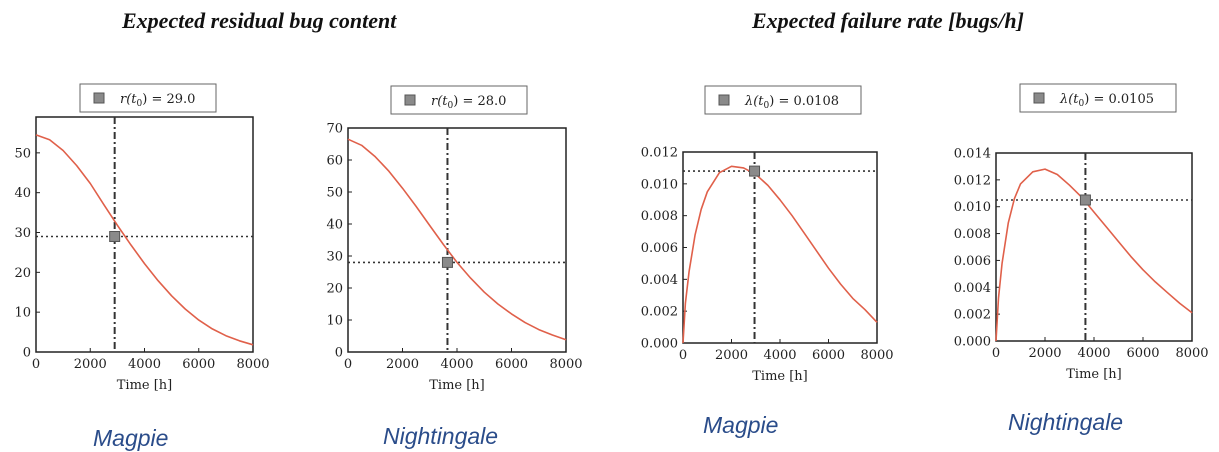  What do you see at coordinates (131, 438) in the screenshot?
I see `caption-magpie-residual: Magpie` at bounding box center [131, 438].